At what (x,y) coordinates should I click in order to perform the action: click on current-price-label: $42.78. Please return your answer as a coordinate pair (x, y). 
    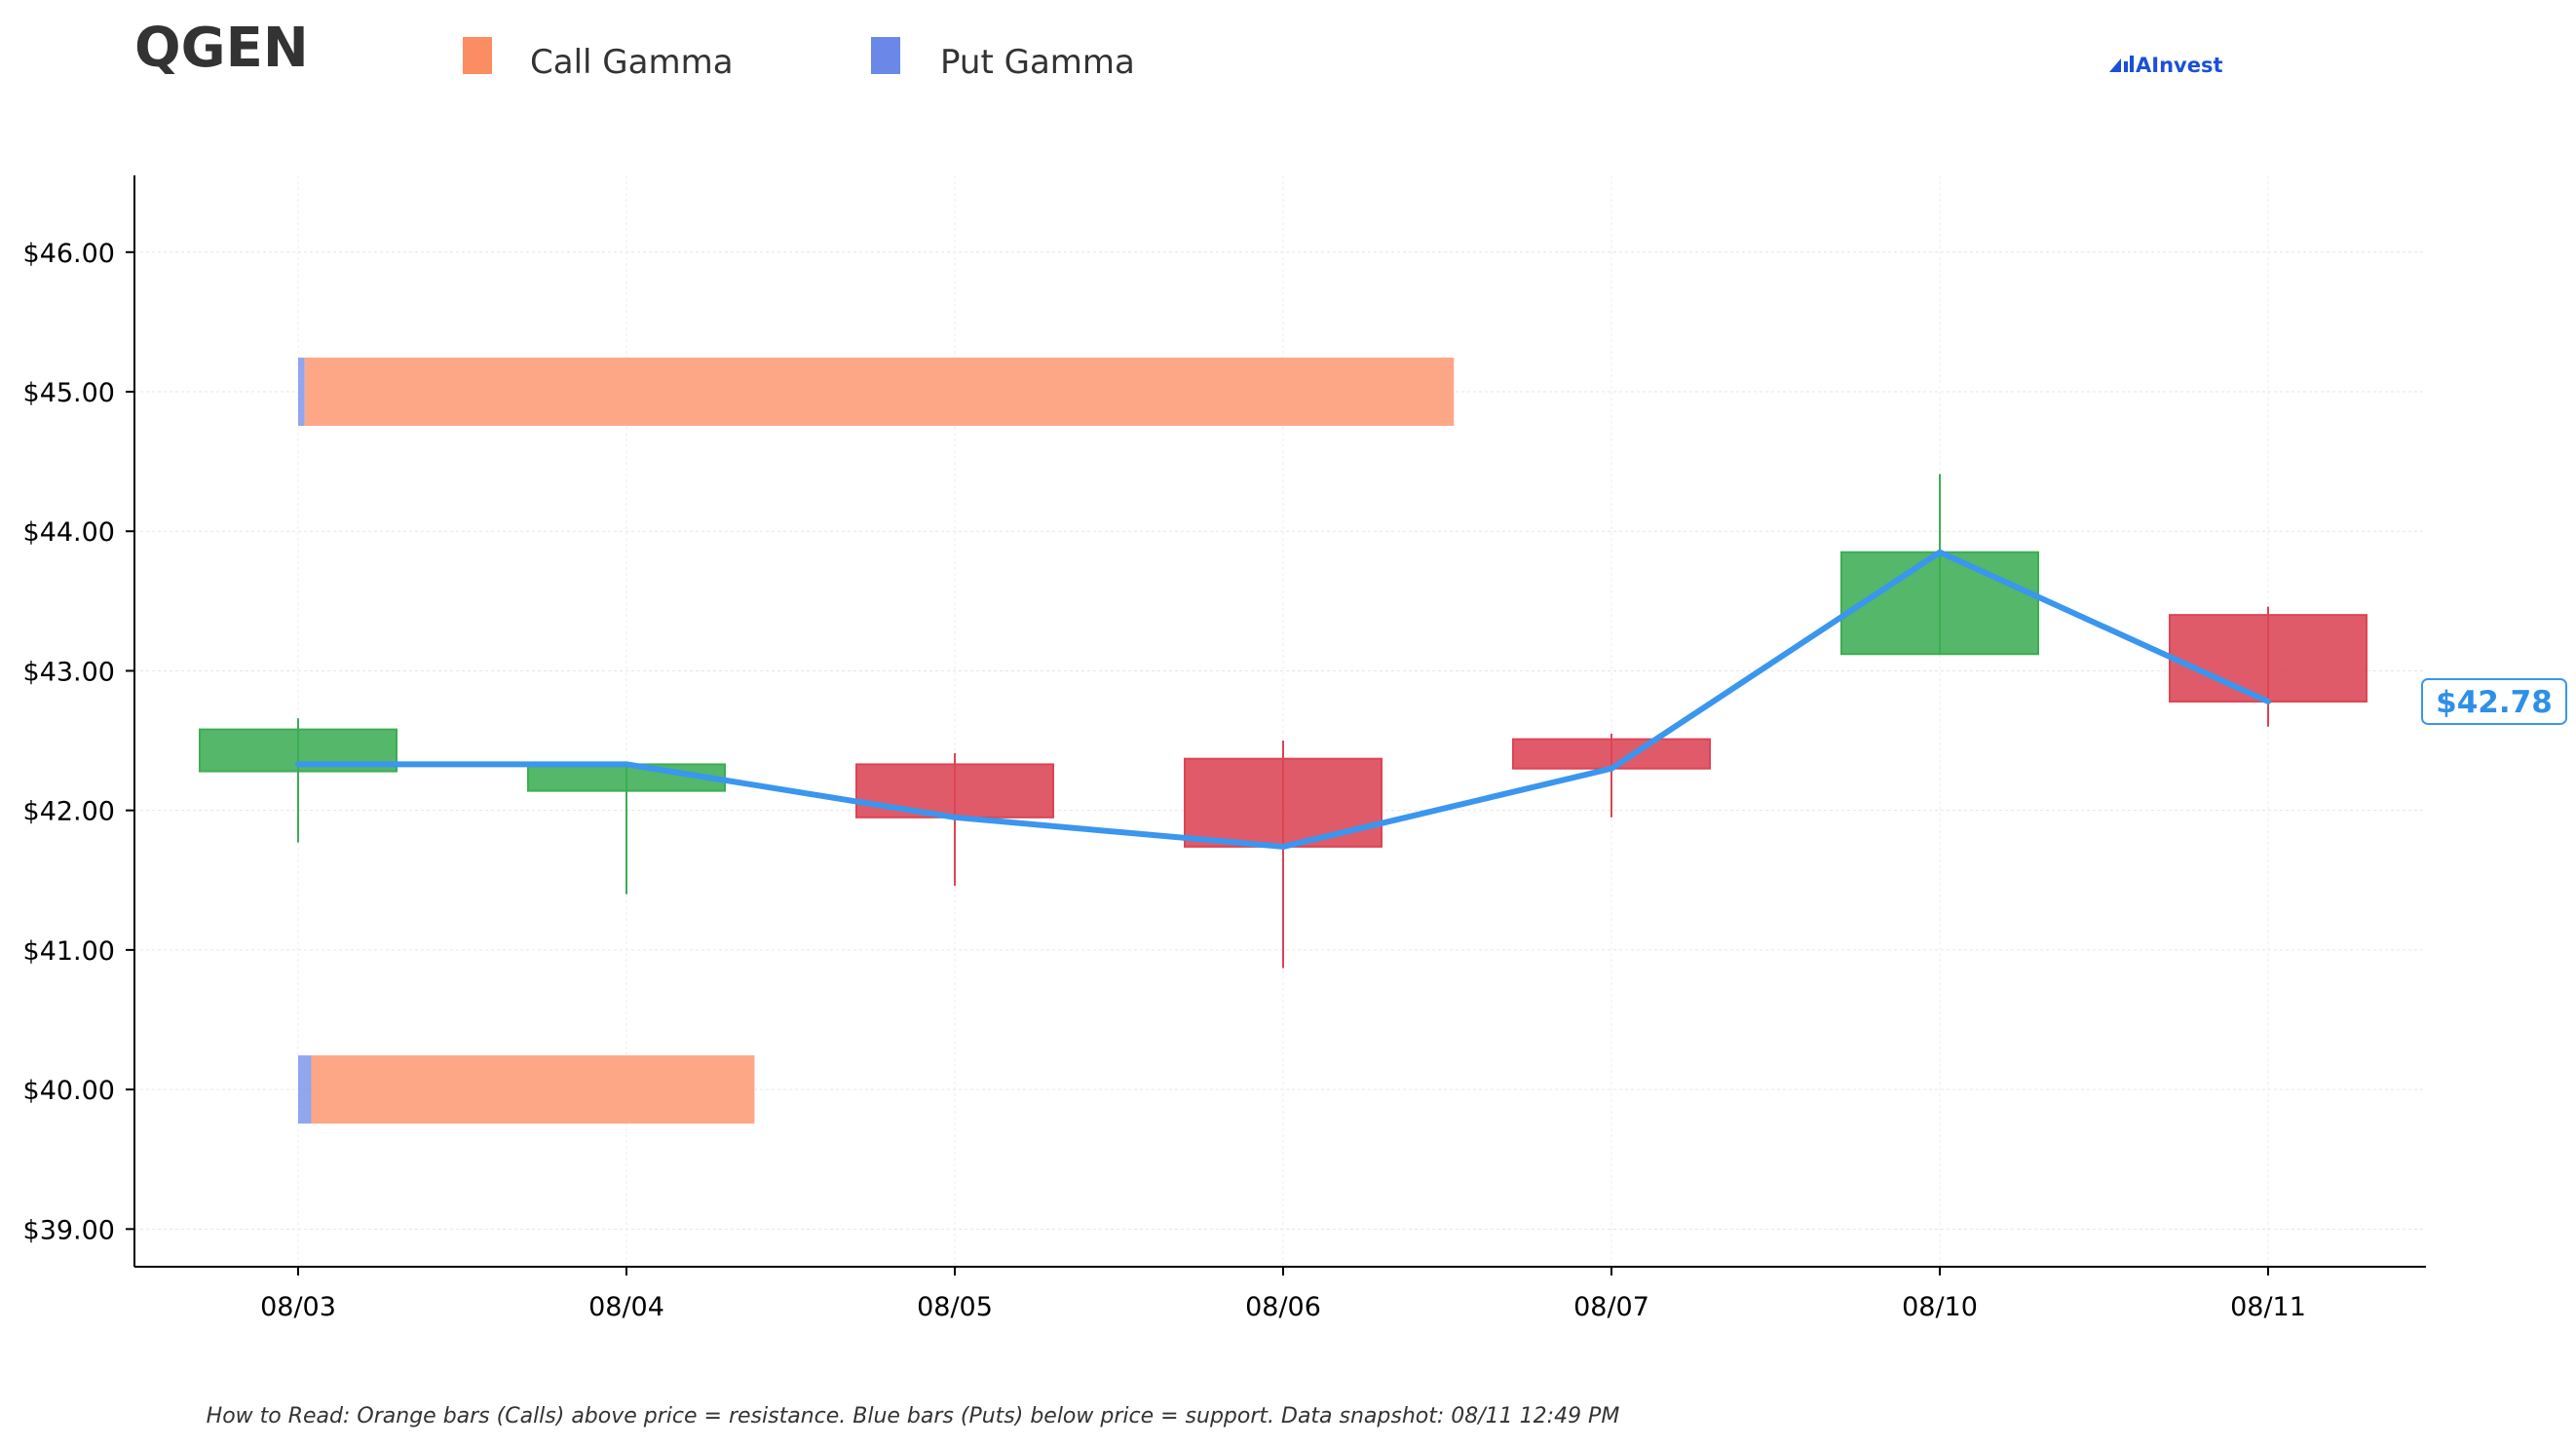
    Looking at the image, I should click on (2494, 702).